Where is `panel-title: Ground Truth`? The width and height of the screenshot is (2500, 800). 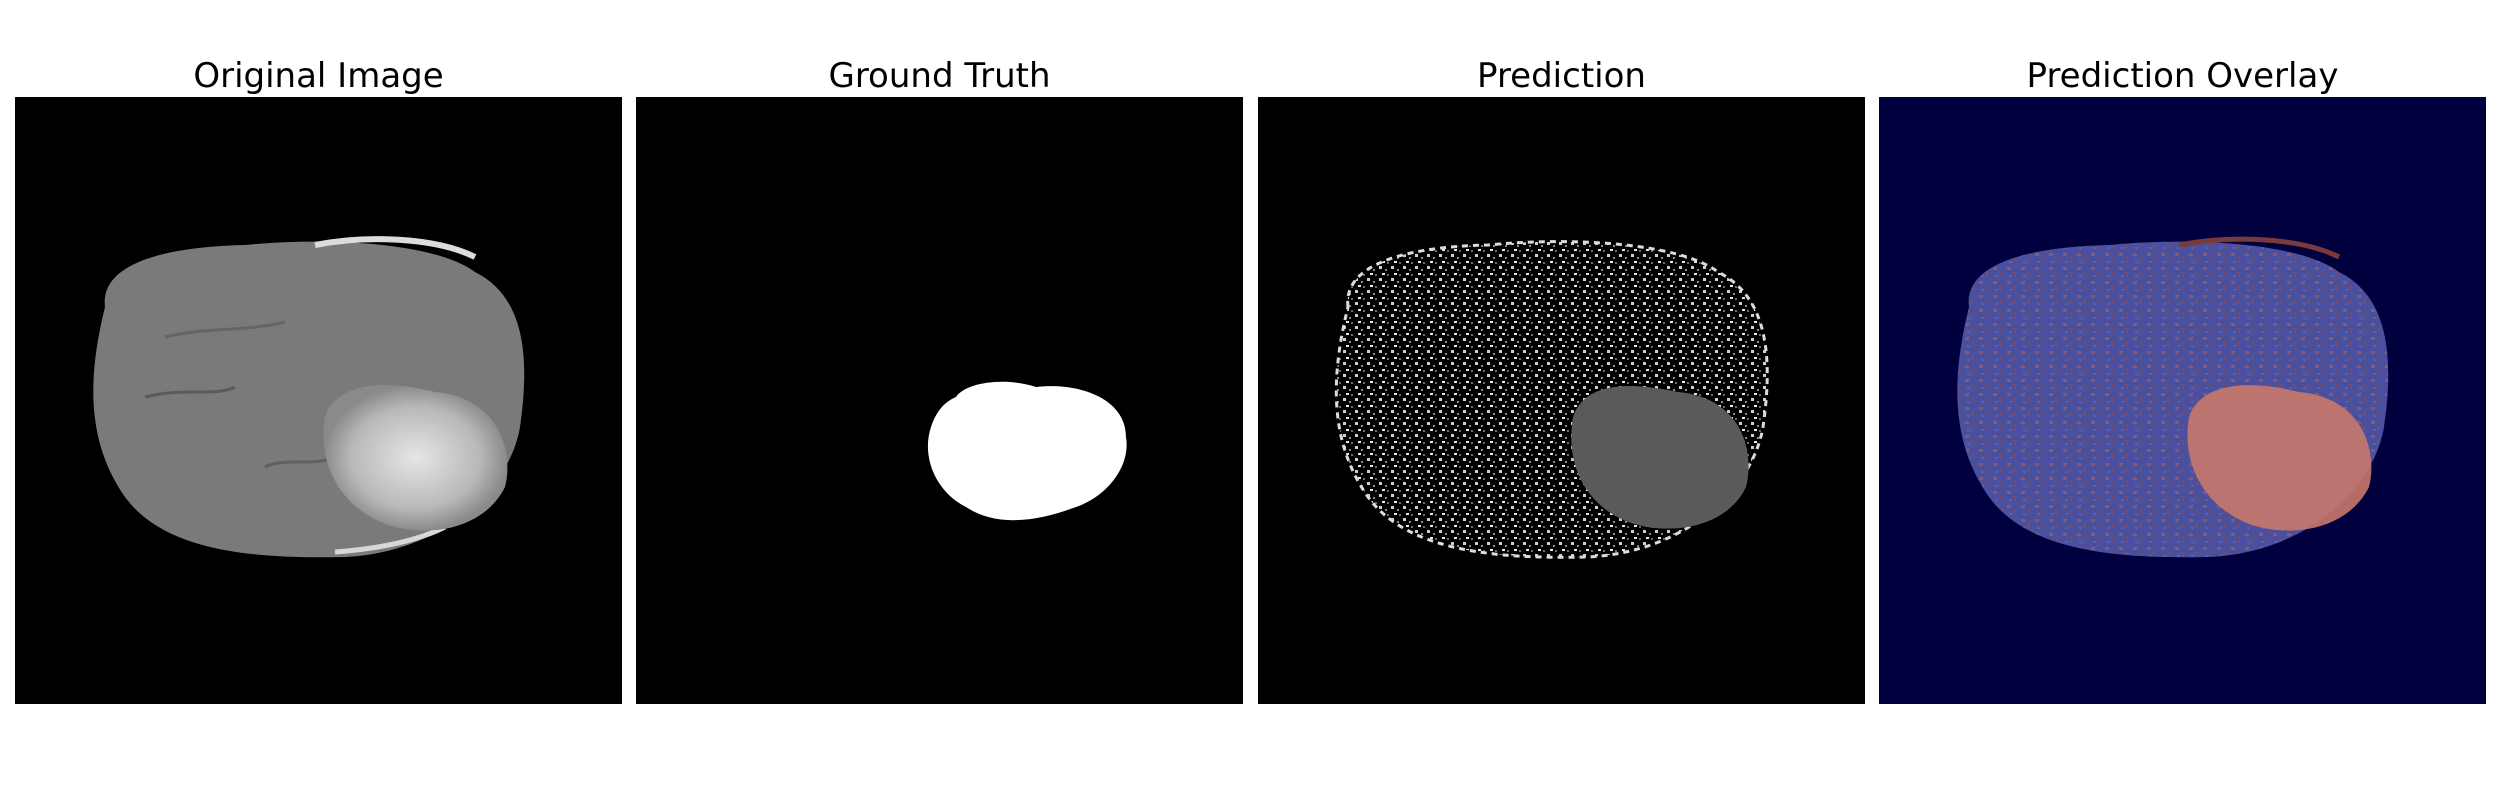
panel-title: Ground Truth is located at coordinates (939, 76).